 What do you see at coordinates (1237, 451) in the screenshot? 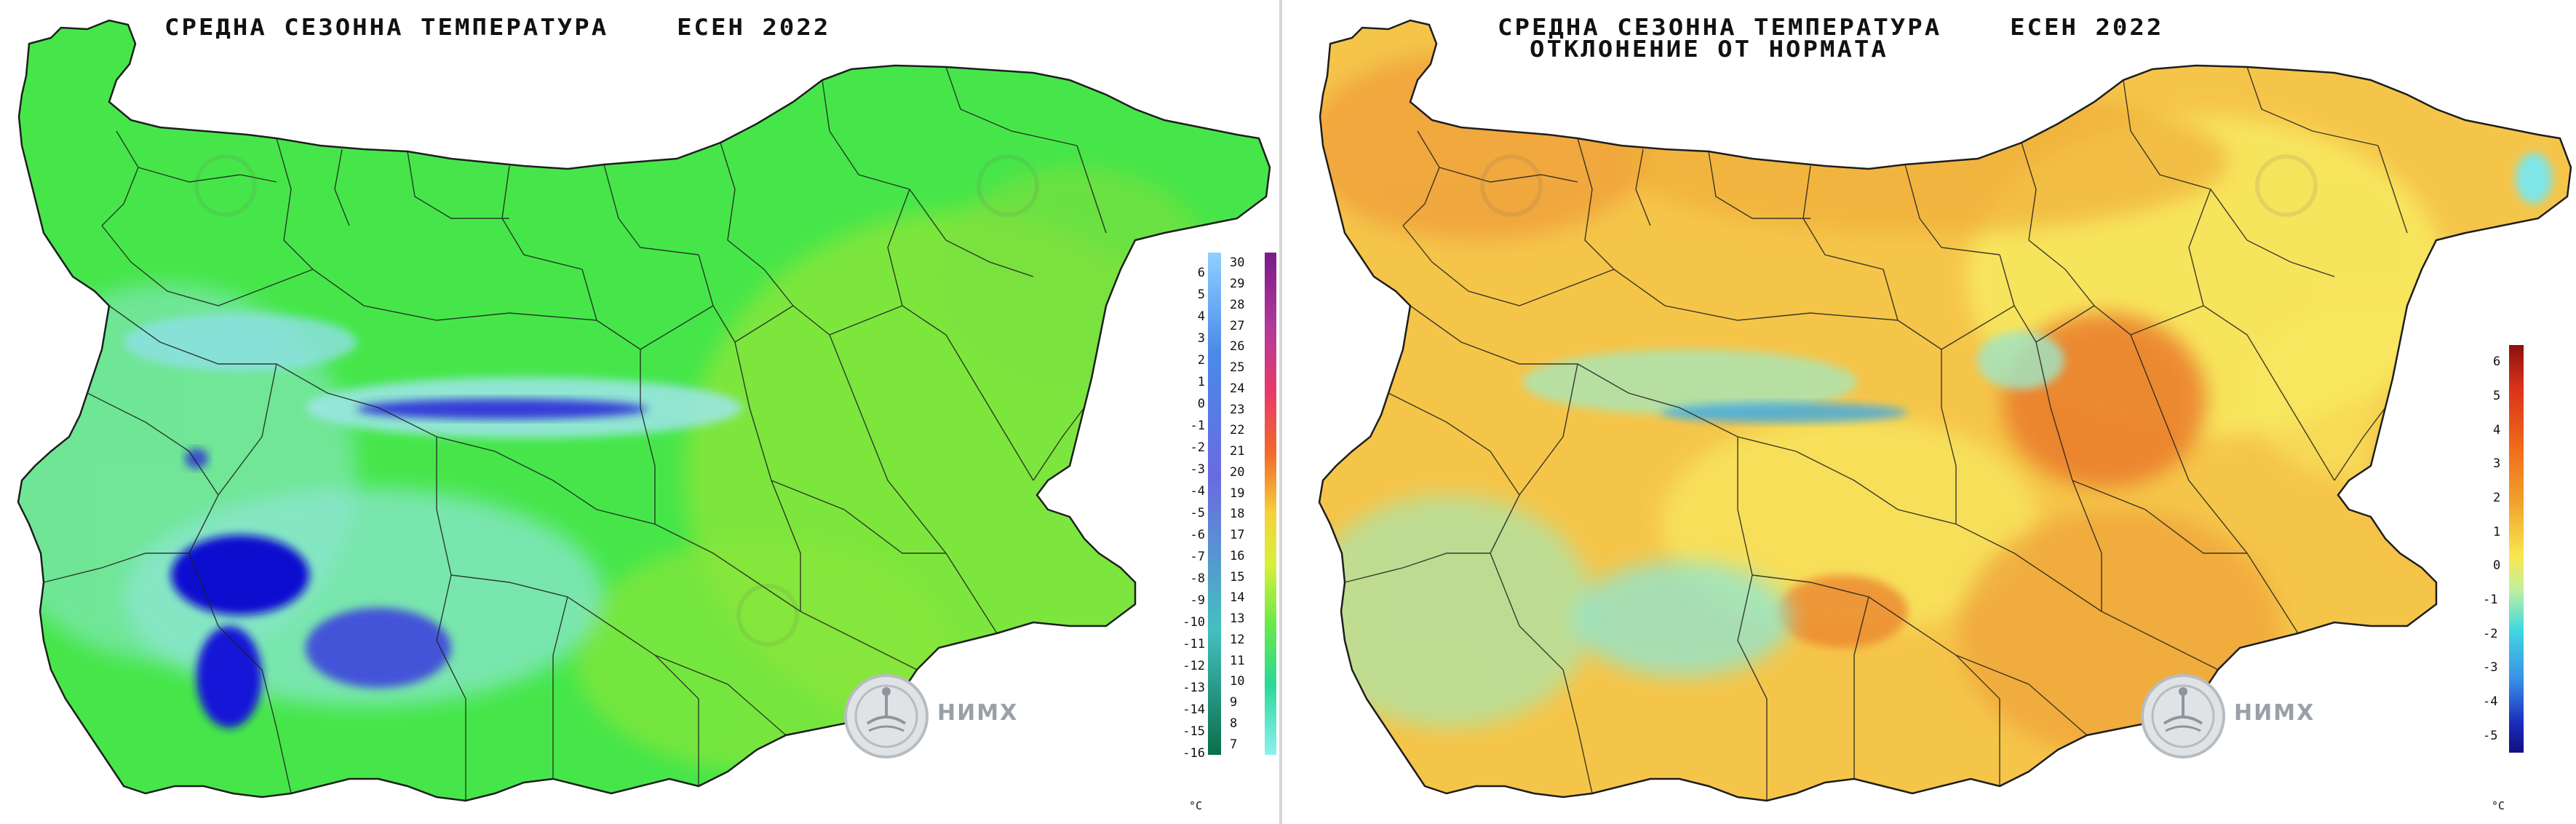
I see `colorbar-tick-label: 21` at bounding box center [1237, 451].